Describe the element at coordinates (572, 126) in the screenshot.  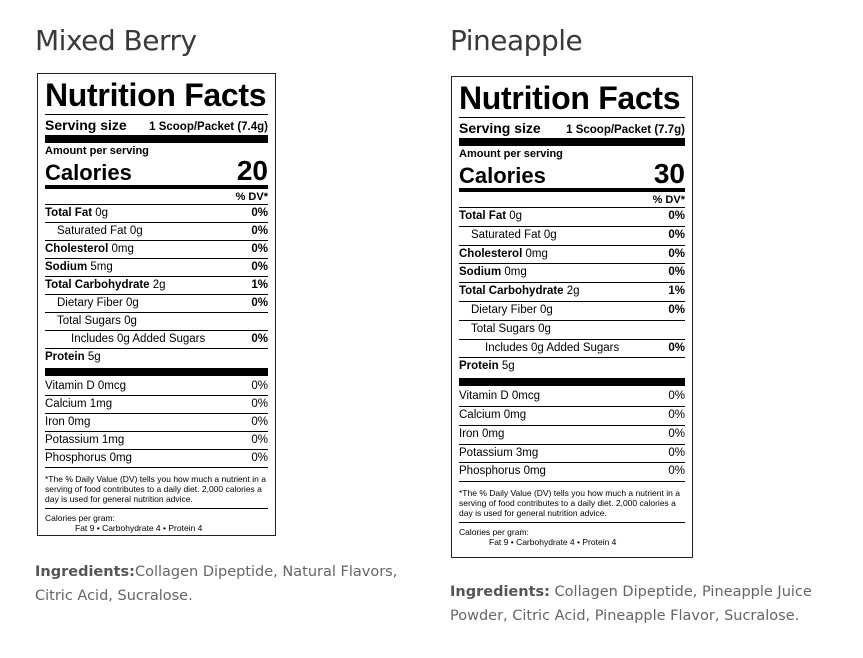
I see `serving-size-row: Serving size 1 Scoop/Packet (7.7g)` at that location.